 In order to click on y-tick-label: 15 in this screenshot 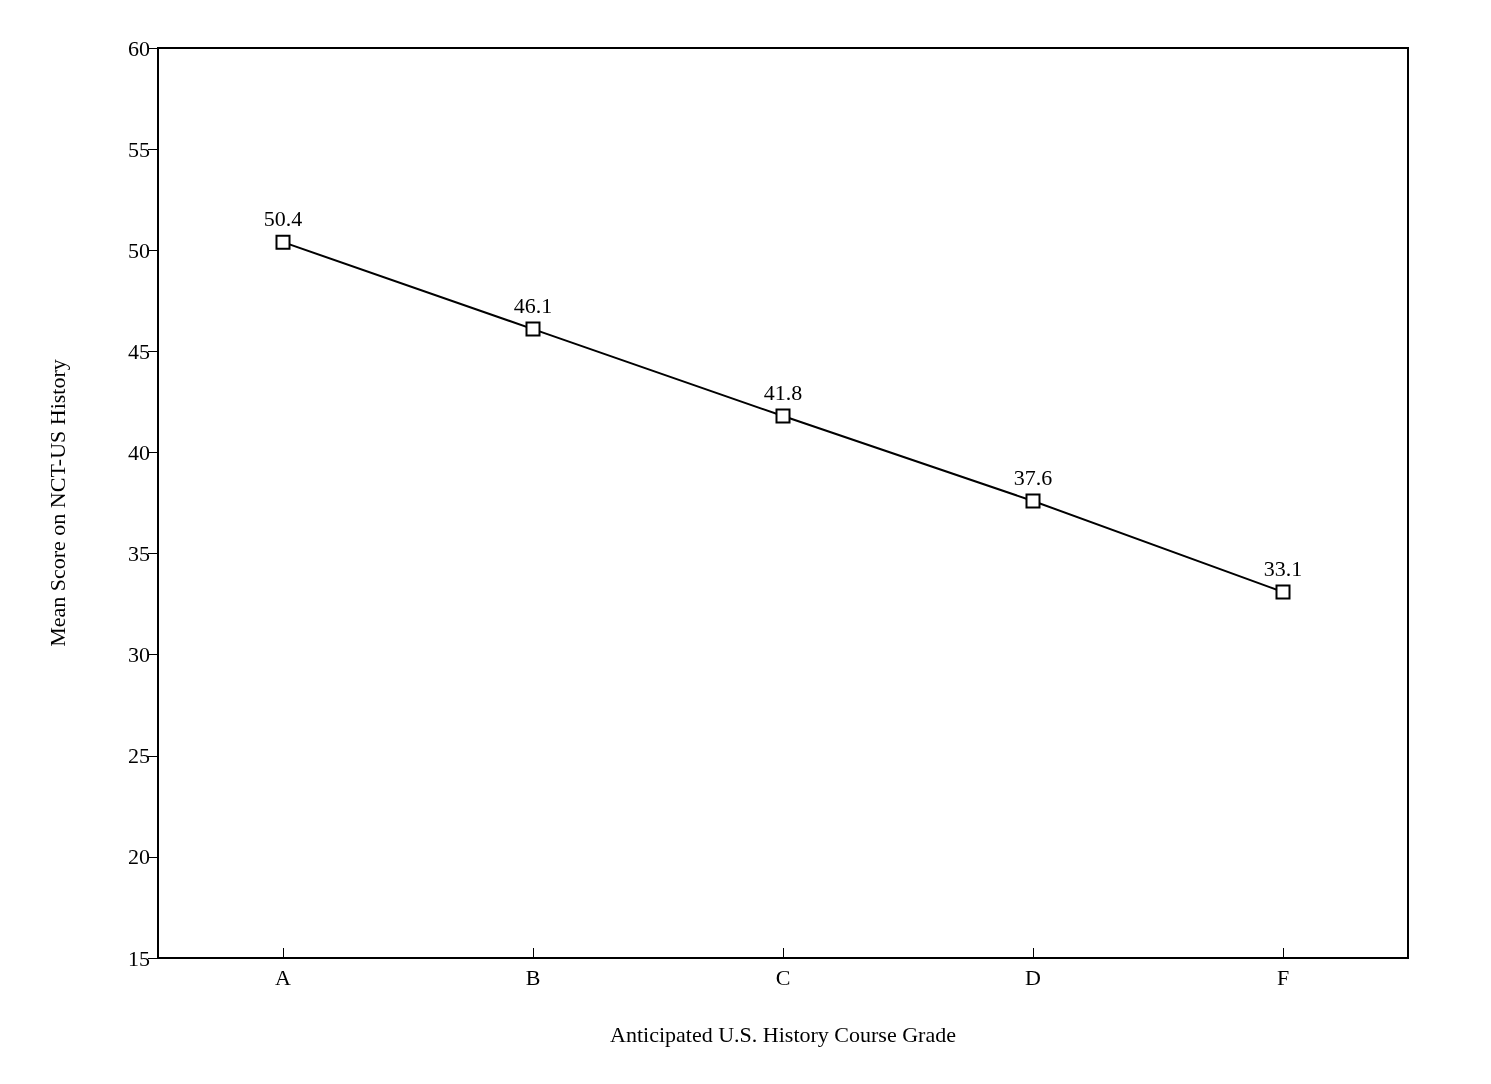, I will do `click(139, 958)`.